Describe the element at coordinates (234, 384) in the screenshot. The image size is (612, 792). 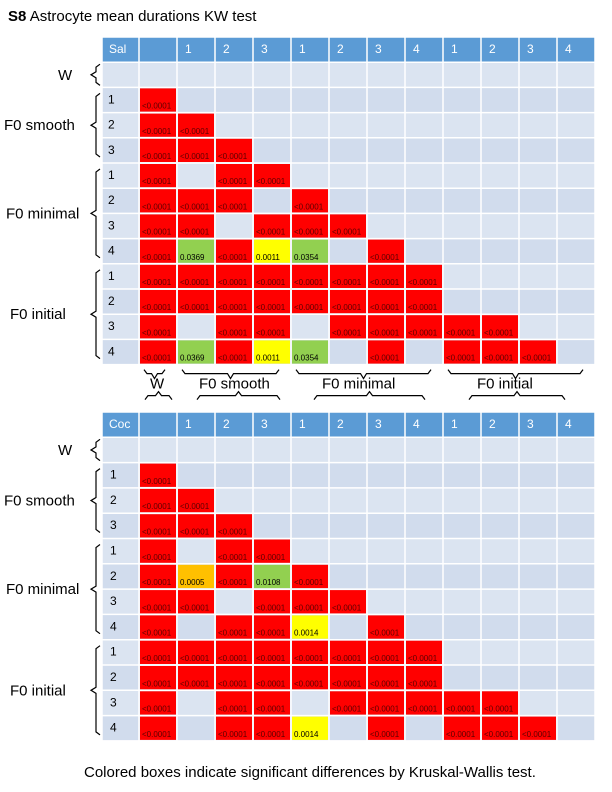
I see `column-group-label: F0 smooth` at that location.